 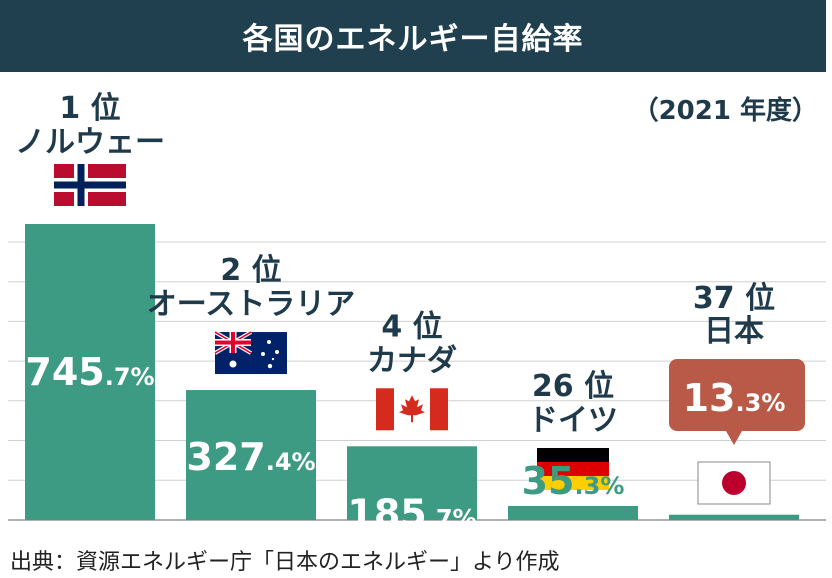 What do you see at coordinates (90, 142) in the screenshot?
I see `country-label: ノルウェー` at bounding box center [90, 142].